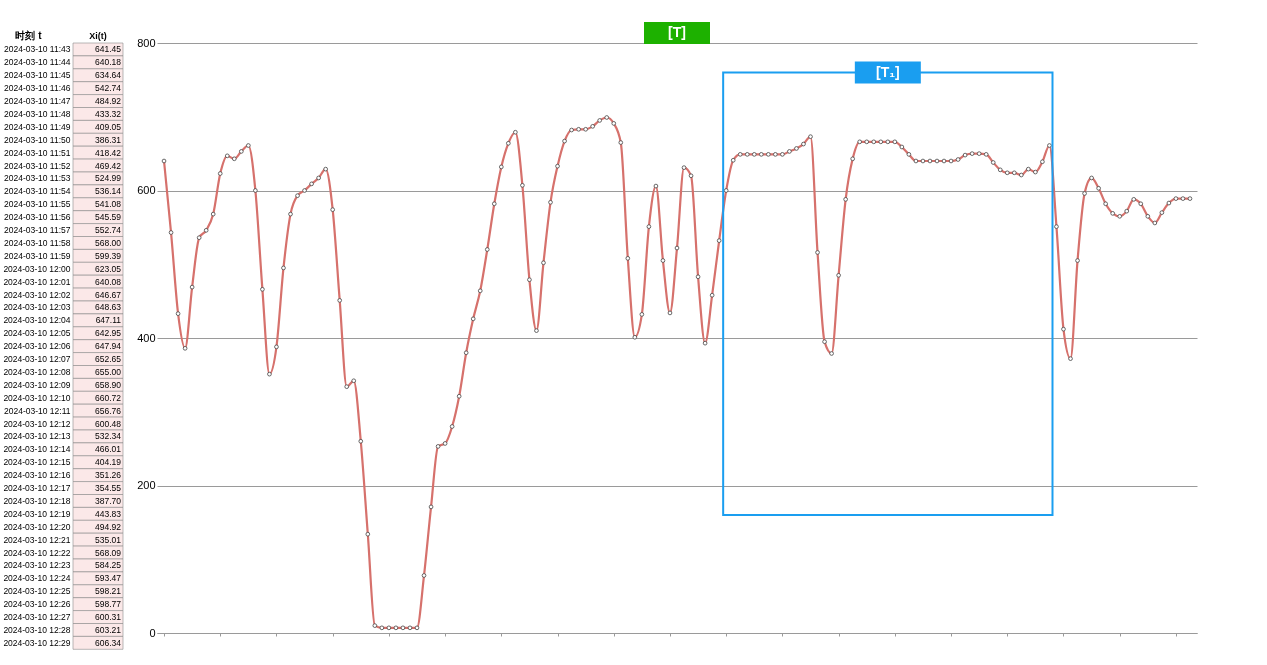 The height and width of the screenshot is (665, 1267). What do you see at coordinates (37, 307) in the screenshot?
I see `y-tick-label: 2024-03-10 12:03` at bounding box center [37, 307].